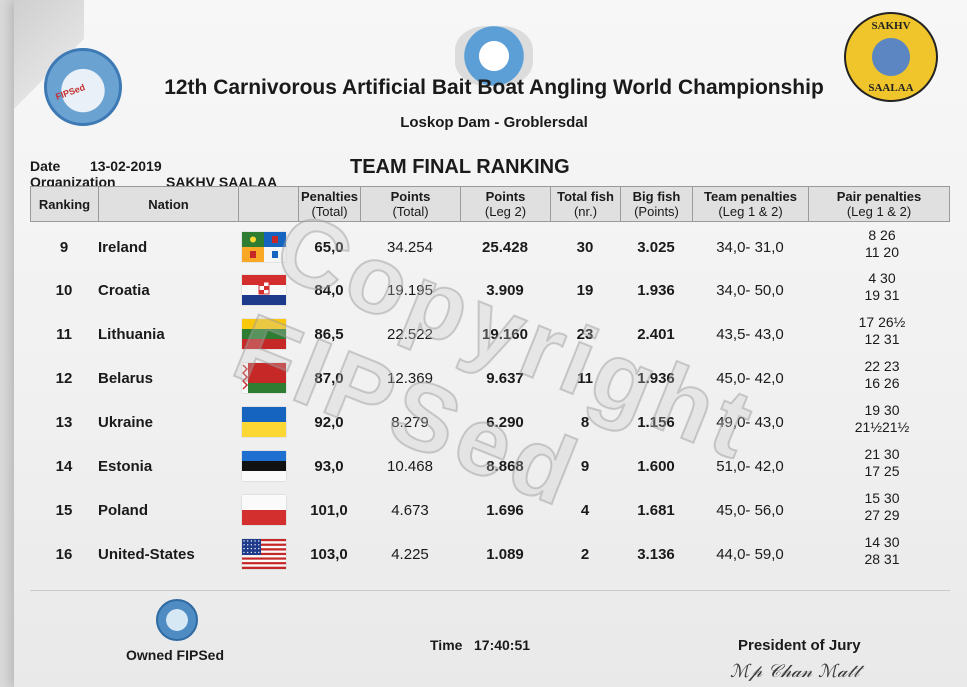  Describe the element at coordinates (882, 322) in the screenshot. I see `pair-penalties-leg1: 17 26½` at that location.